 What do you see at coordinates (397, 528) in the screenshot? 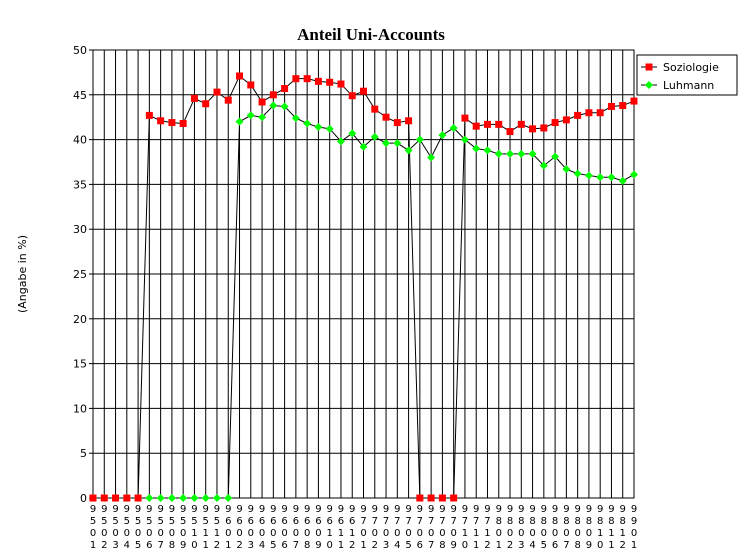
I see `x-tick-label: 9704` at bounding box center [397, 528].